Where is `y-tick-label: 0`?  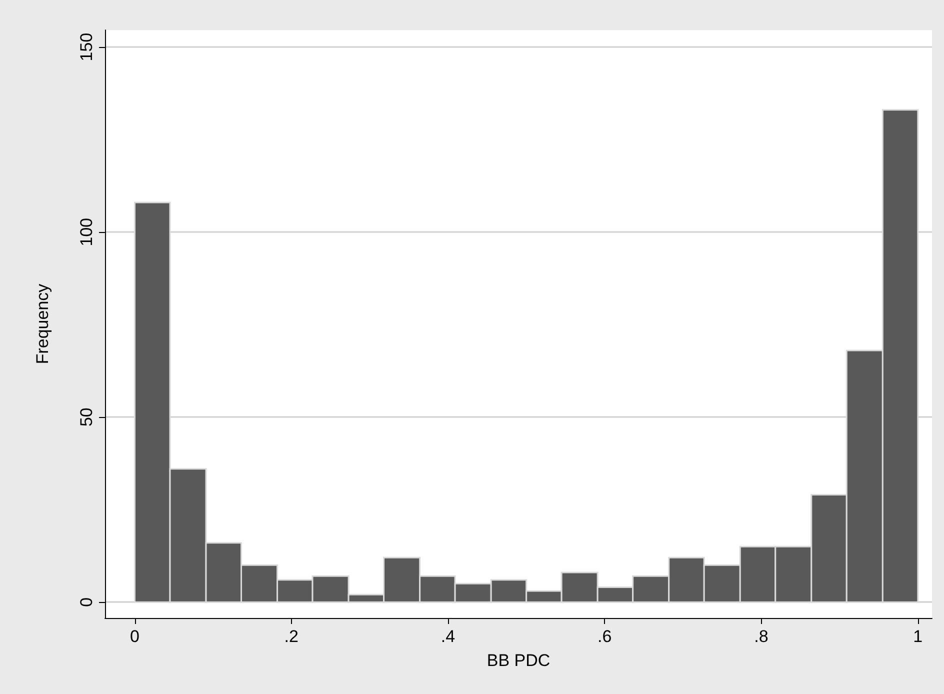
y-tick-label: 0 is located at coordinates (86, 602).